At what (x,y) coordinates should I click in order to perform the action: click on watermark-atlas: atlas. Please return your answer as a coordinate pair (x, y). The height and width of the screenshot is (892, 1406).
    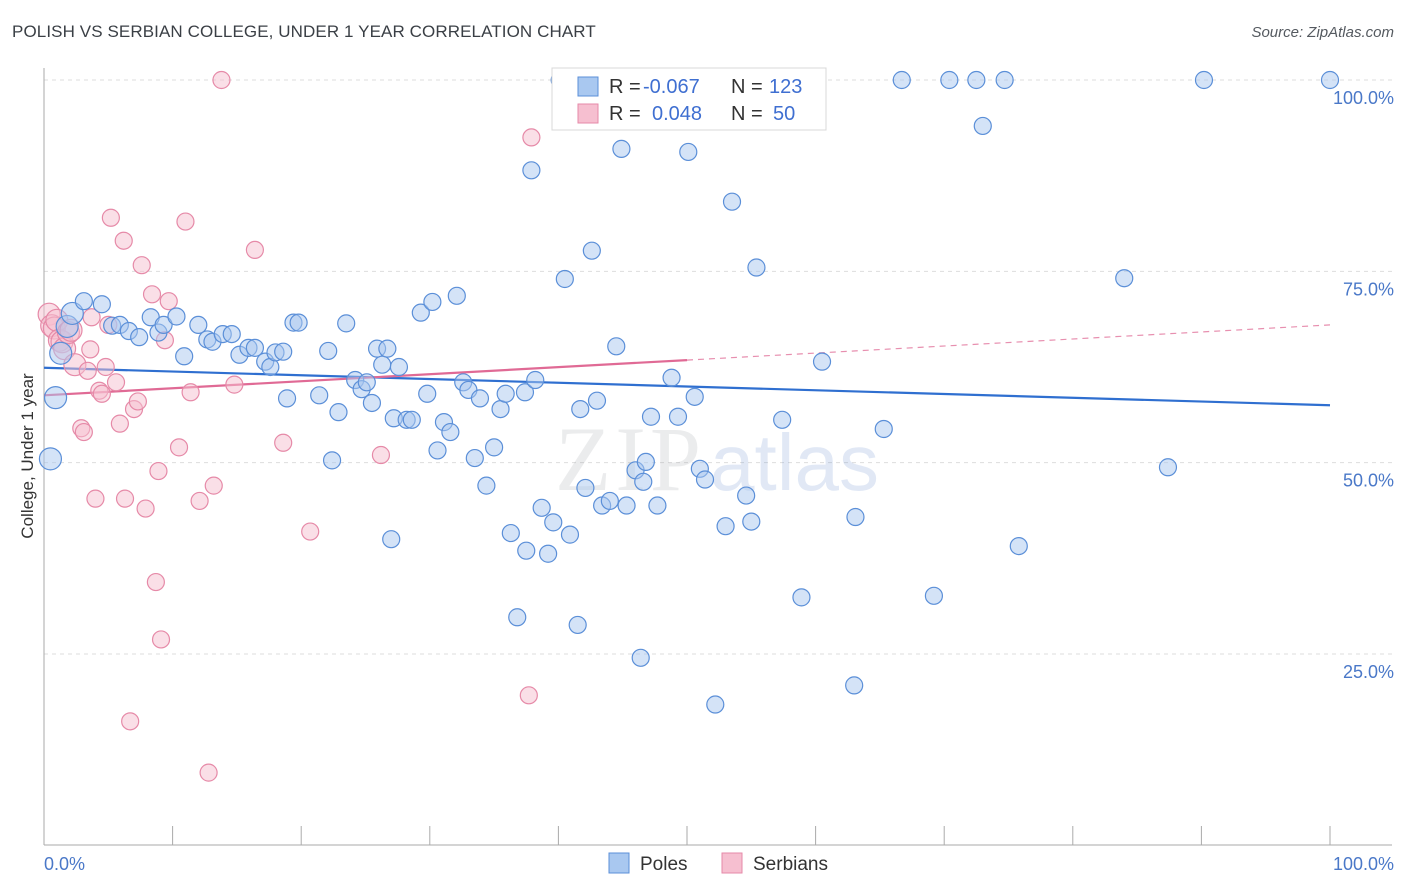
    Looking at the image, I should click on (794, 462).